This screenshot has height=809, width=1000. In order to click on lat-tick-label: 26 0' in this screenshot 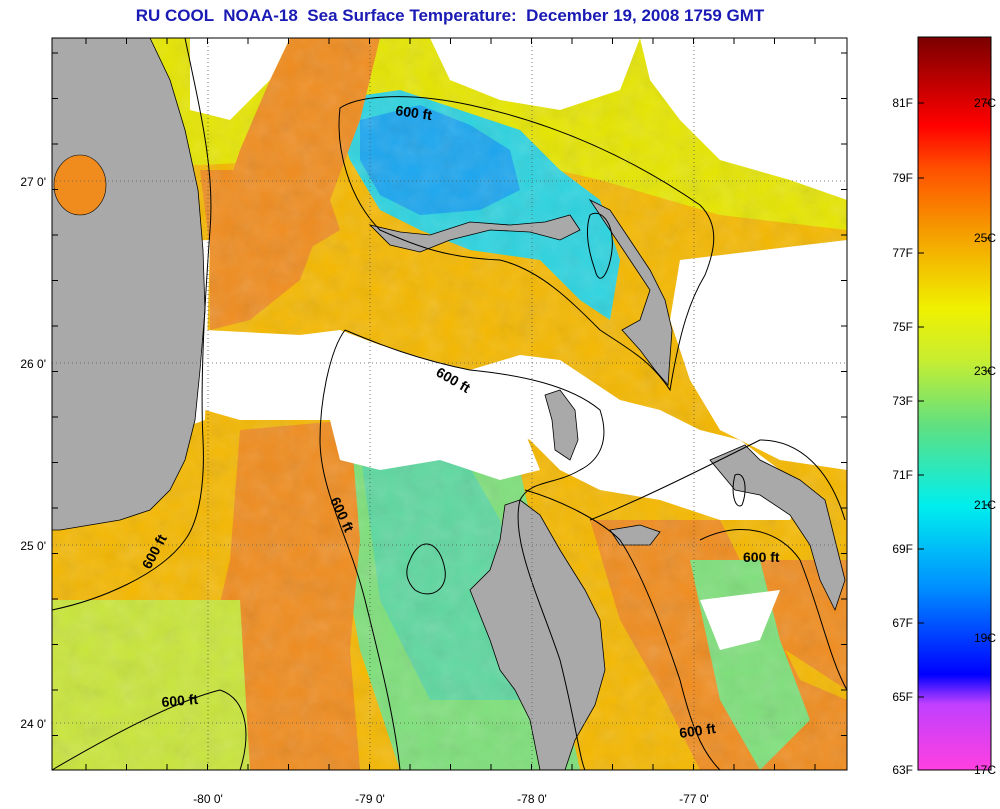, I will do `click(33, 364)`.